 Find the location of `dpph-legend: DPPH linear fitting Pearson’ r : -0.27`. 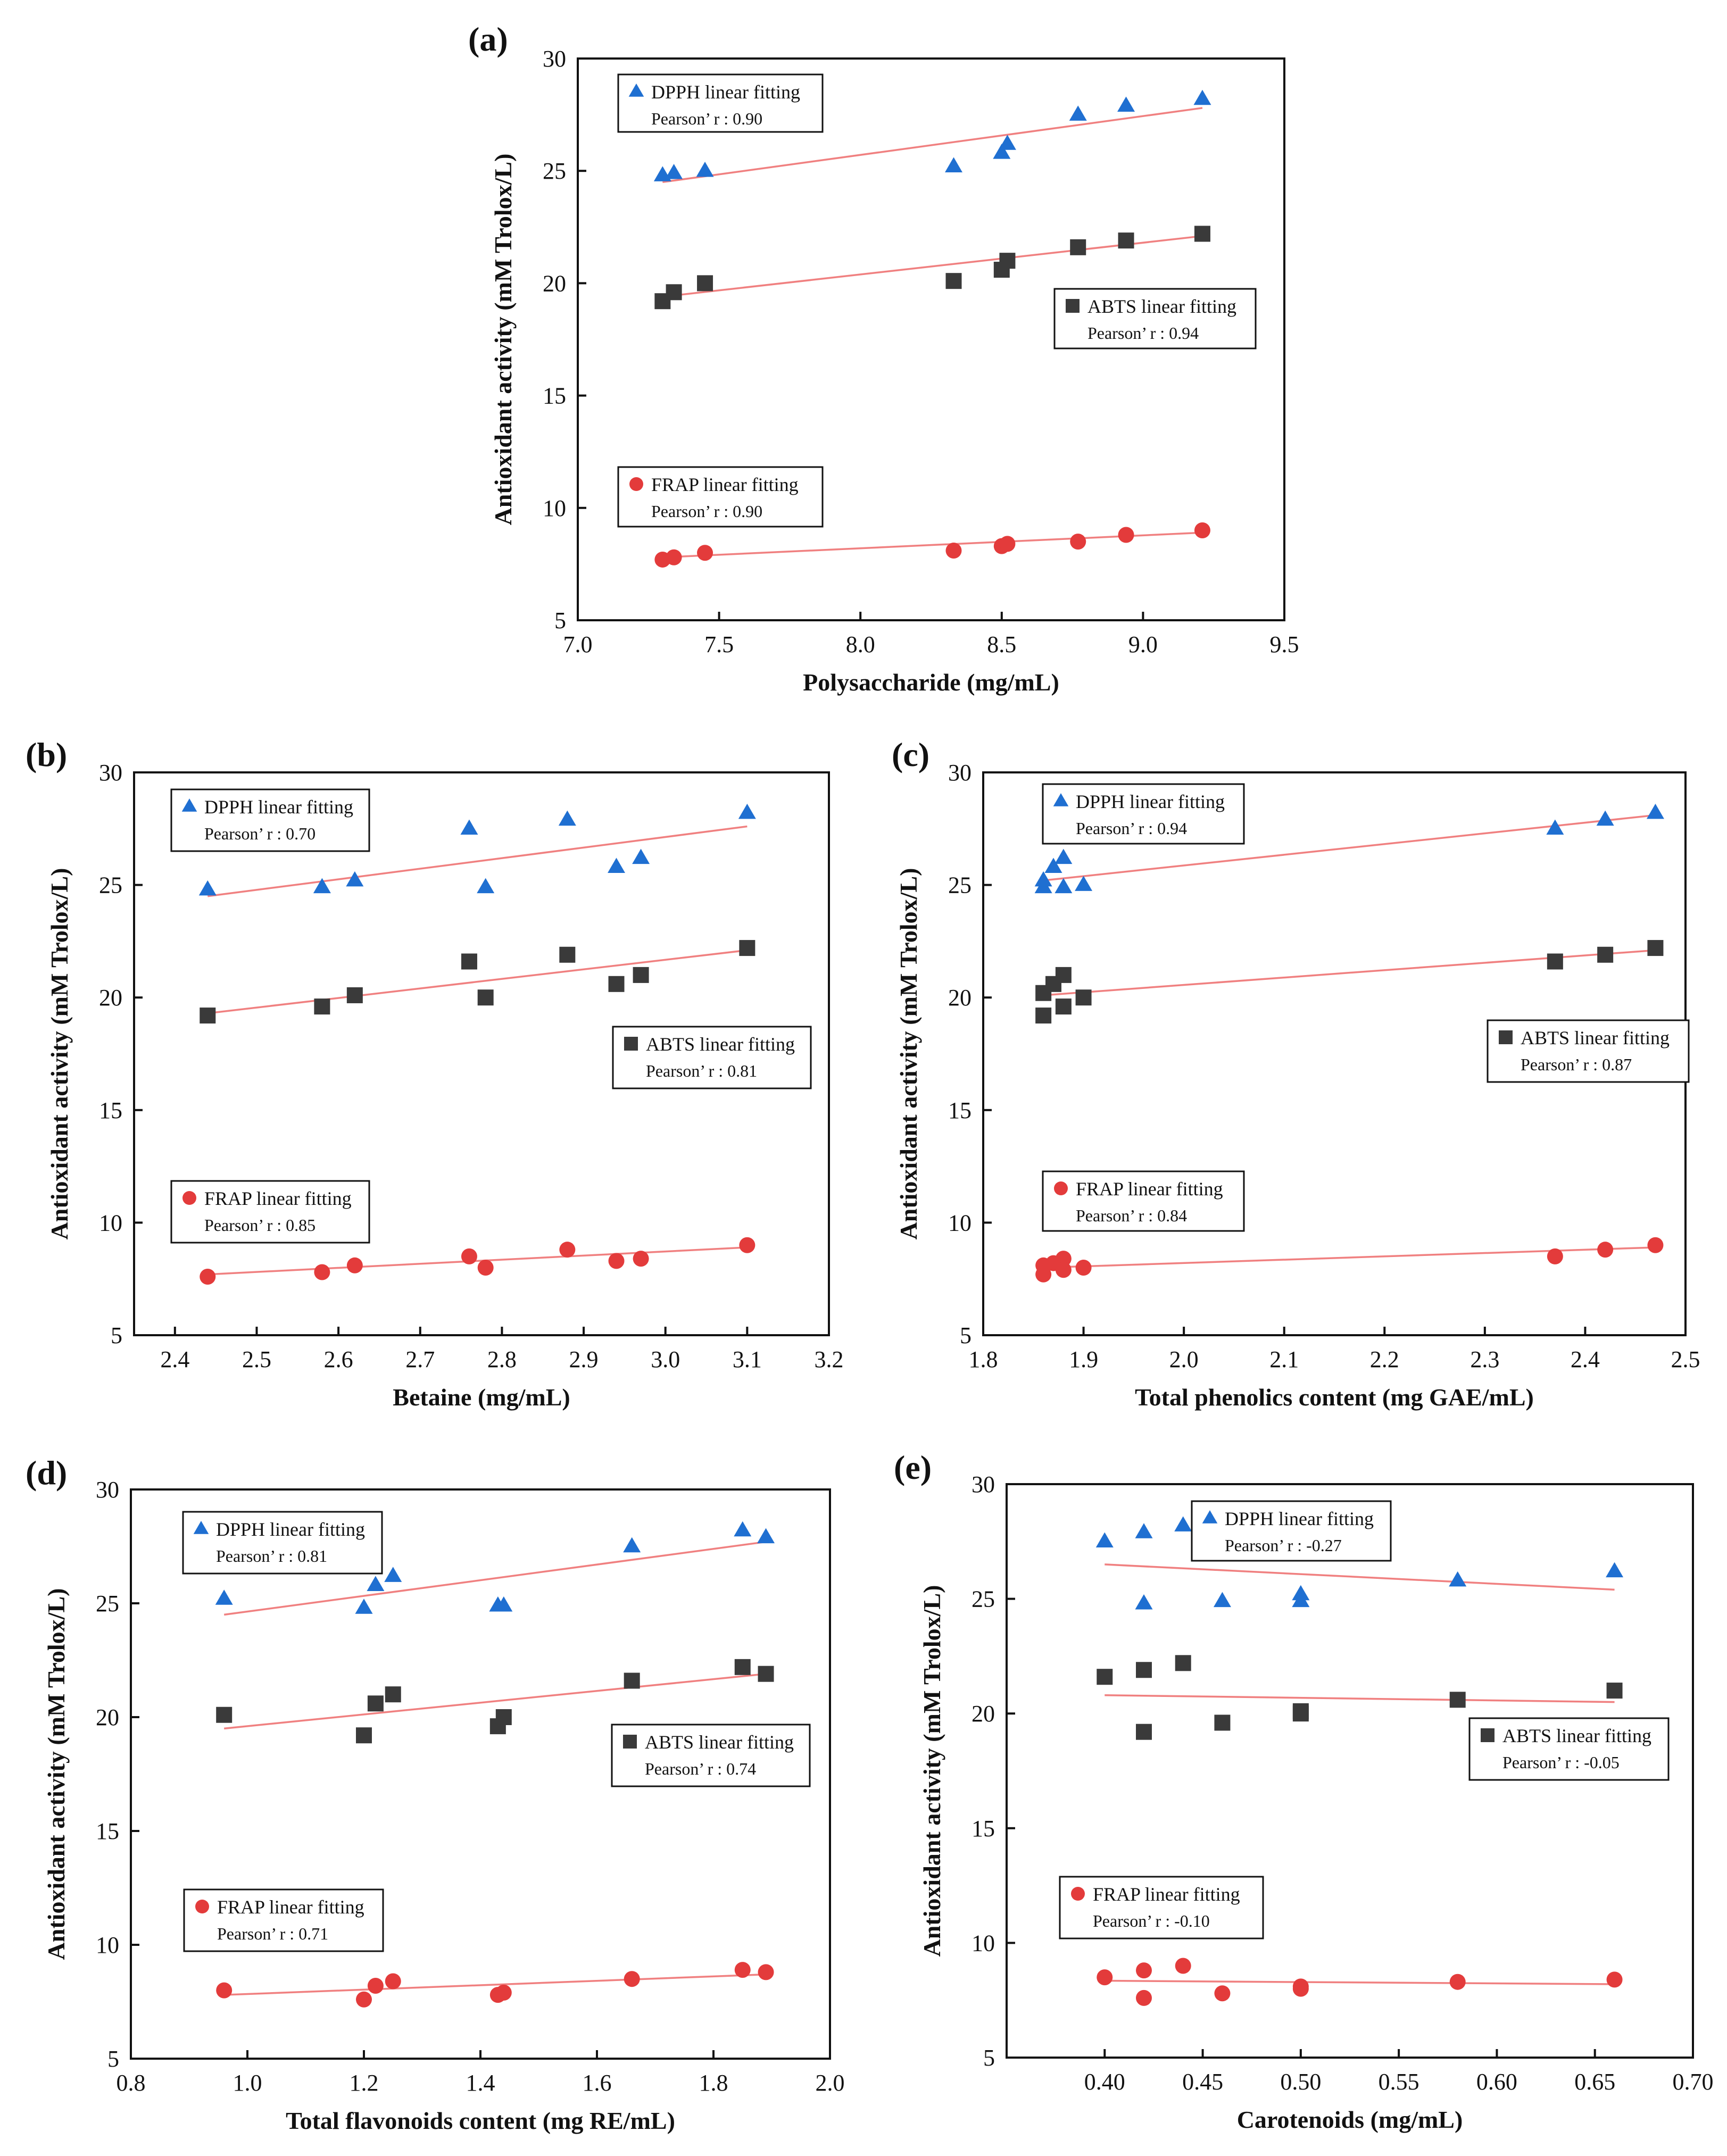

dpph-legend: DPPH linear fitting Pearson’ r : -0.27 is located at coordinates (1291, 1531).